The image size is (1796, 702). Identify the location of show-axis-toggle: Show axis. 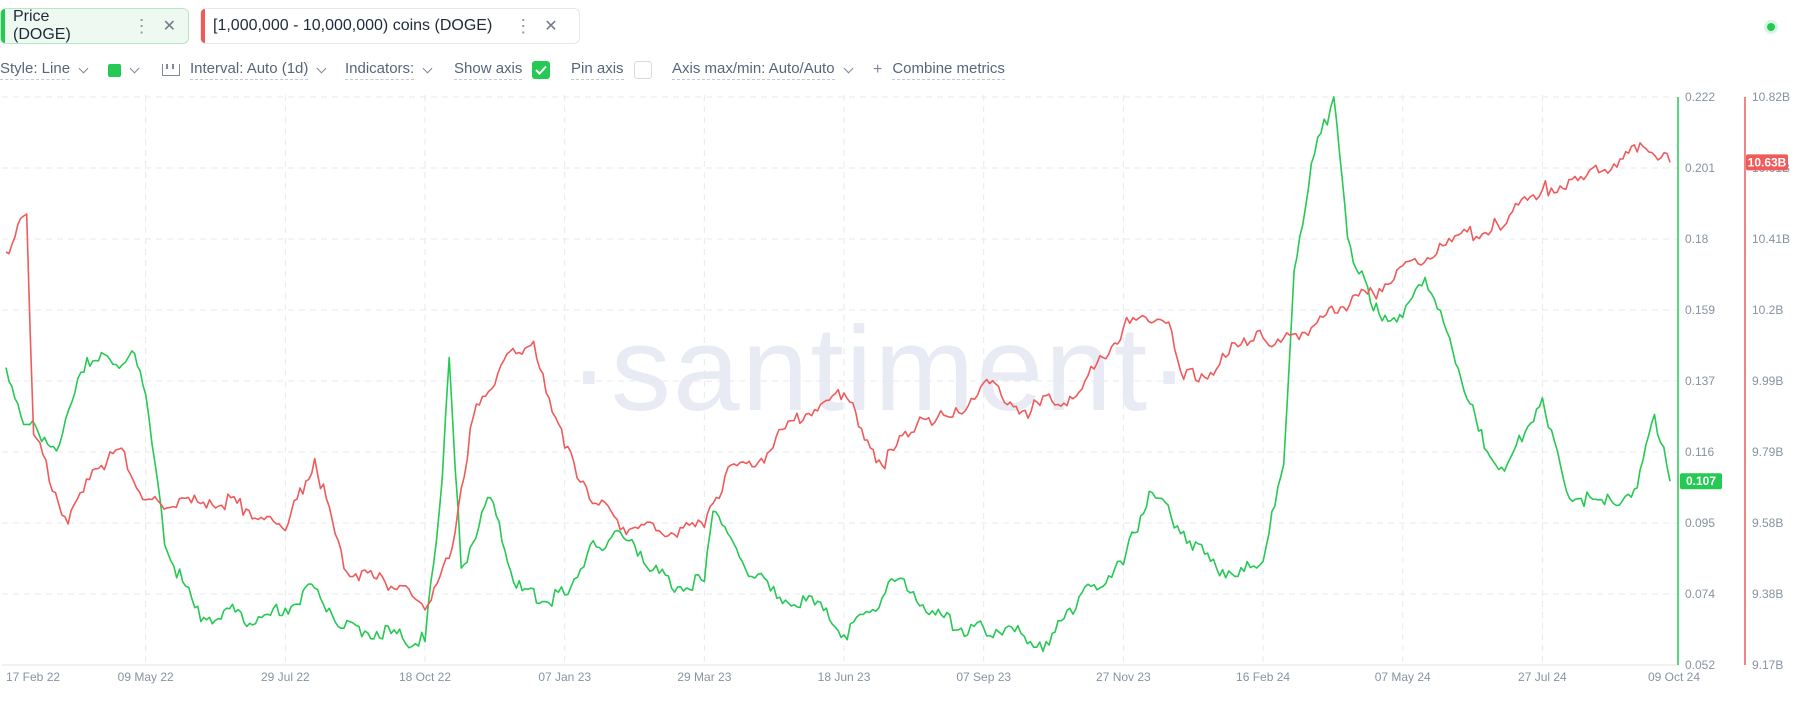
(502, 70).